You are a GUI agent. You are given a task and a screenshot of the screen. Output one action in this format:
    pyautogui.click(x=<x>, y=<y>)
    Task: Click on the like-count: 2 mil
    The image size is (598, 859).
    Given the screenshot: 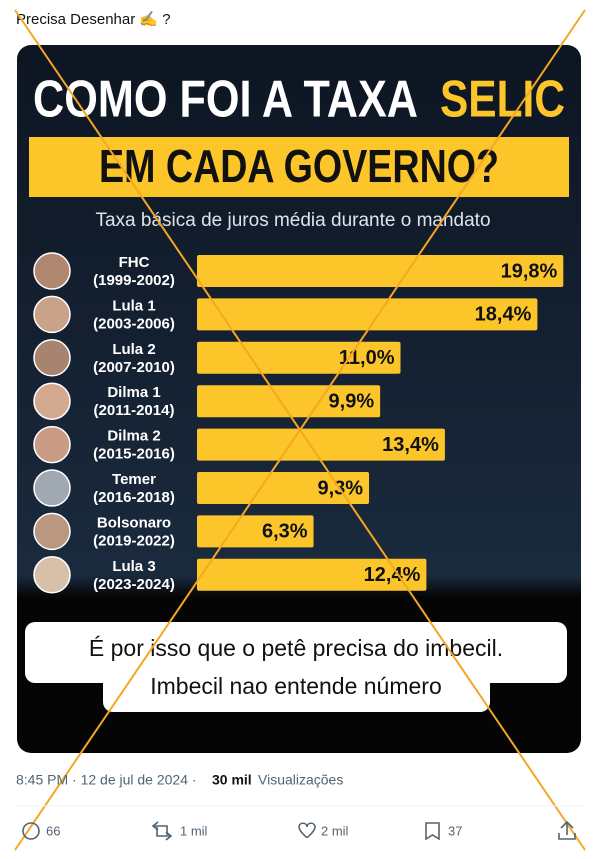 What is the action you would take?
    pyautogui.click(x=335, y=830)
    